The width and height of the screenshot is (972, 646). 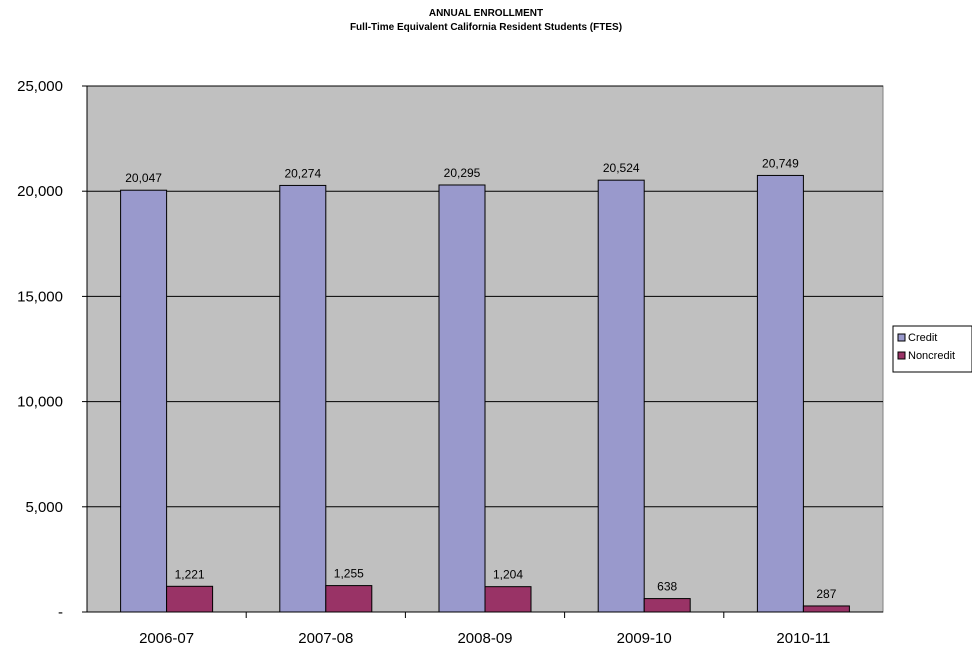 I want to click on data-label-credit: 20,274, so click(x=302, y=173).